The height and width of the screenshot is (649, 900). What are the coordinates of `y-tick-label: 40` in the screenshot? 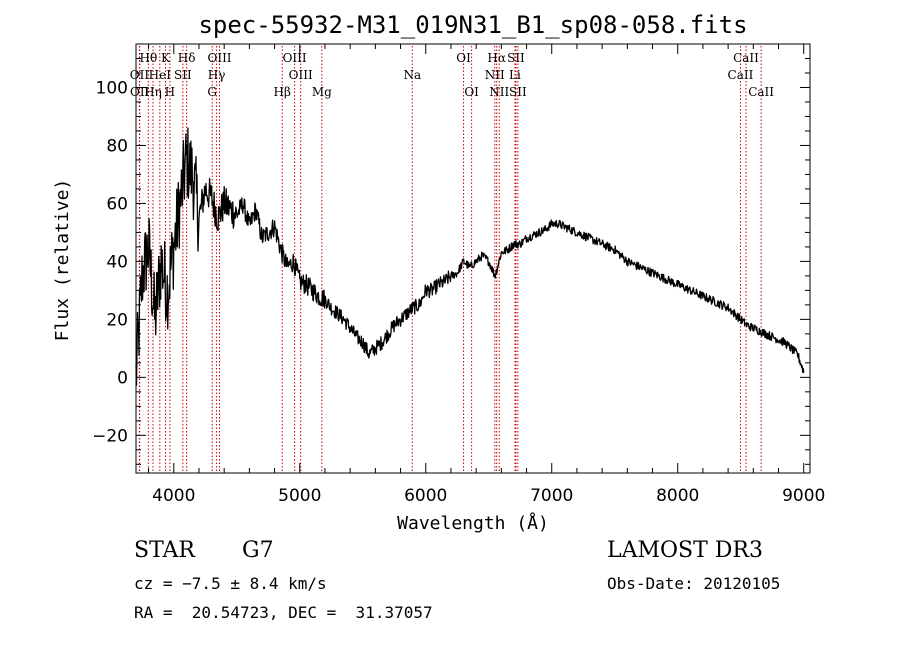 It's located at (117, 262).